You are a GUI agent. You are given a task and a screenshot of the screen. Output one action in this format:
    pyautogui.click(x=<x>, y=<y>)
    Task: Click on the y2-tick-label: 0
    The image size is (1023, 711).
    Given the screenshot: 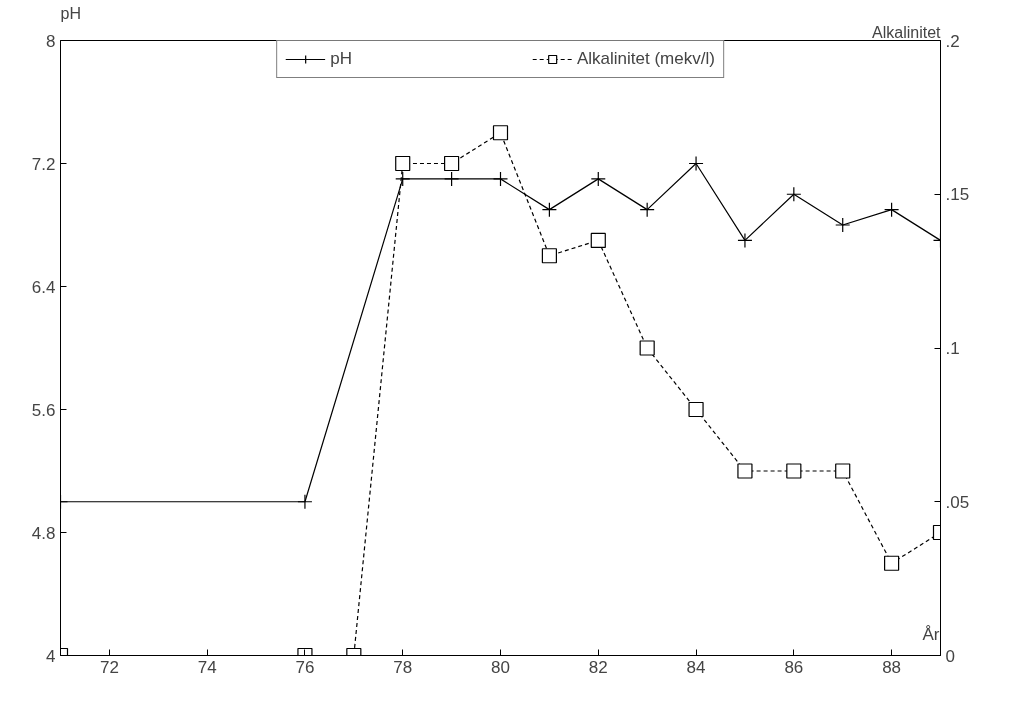 What is the action you would take?
    pyautogui.click(x=950, y=656)
    